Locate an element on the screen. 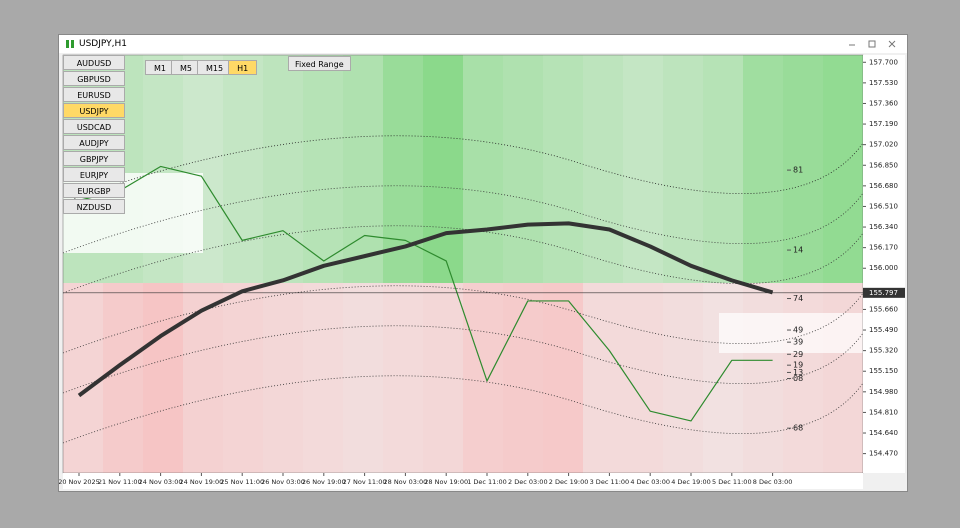 The height and width of the screenshot is (528, 960). y-tick-label: 155.490 is located at coordinates (883, 330).